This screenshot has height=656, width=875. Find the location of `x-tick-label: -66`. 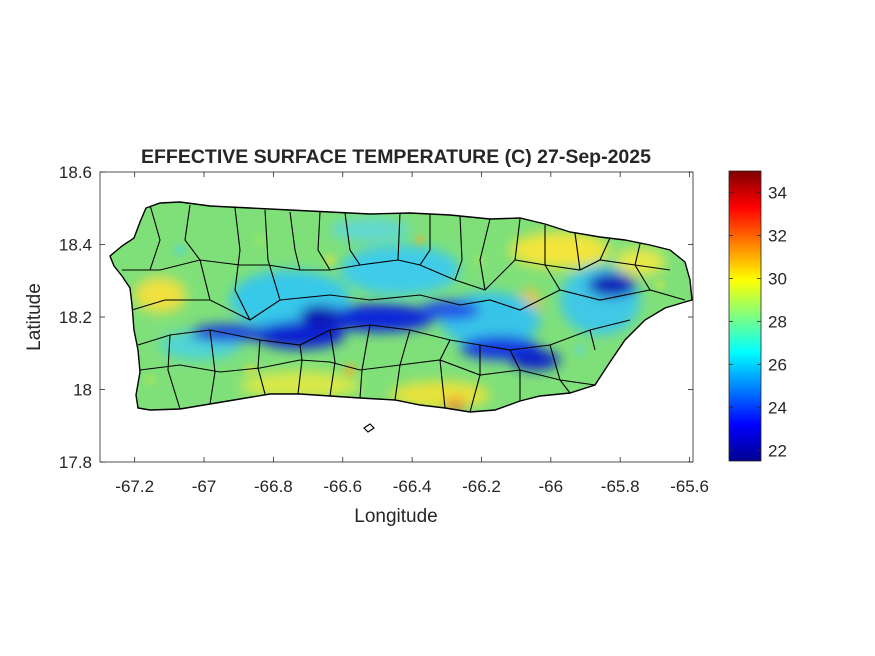

x-tick-label: -66 is located at coordinates (551, 486).